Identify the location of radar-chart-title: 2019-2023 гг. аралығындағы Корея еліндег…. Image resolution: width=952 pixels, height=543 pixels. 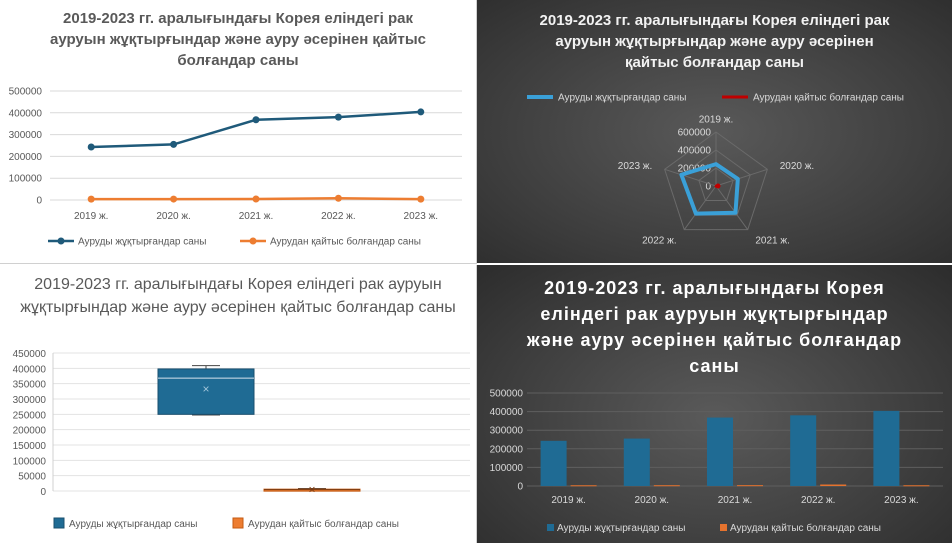
(714, 41).